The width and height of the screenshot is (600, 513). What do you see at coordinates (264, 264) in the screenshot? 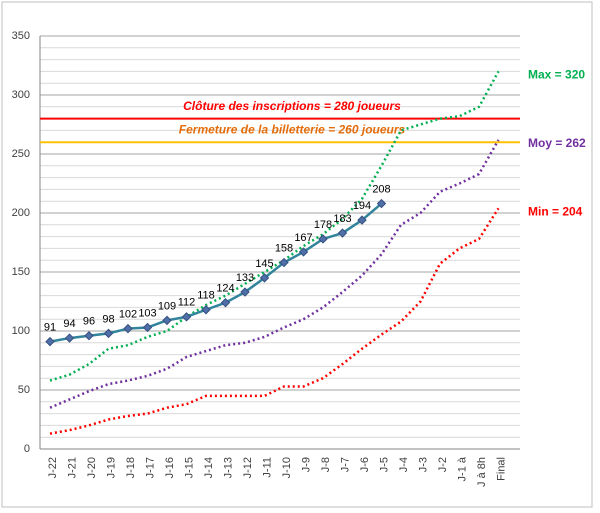
I see `data-label: 145` at bounding box center [264, 264].